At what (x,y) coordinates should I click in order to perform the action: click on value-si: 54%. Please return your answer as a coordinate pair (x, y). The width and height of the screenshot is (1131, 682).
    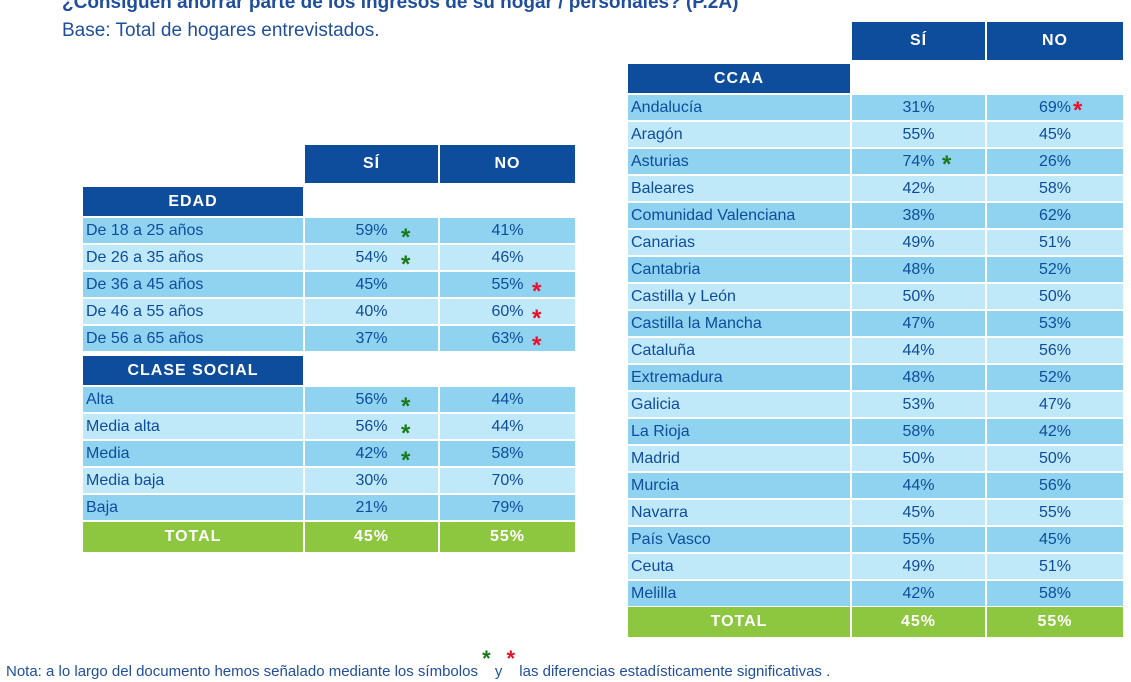
    Looking at the image, I should click on (371, 257).